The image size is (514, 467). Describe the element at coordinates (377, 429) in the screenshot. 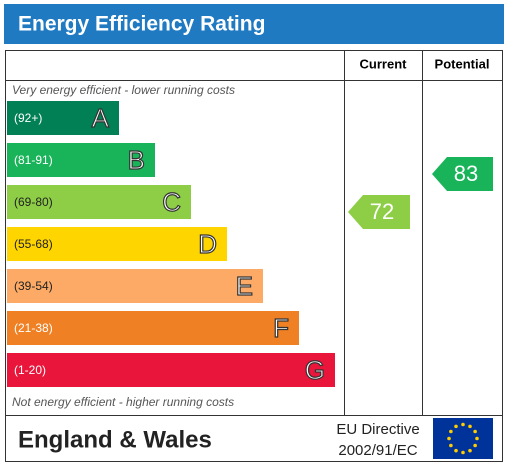

I see `directive-line1: EU Directive` at that location.